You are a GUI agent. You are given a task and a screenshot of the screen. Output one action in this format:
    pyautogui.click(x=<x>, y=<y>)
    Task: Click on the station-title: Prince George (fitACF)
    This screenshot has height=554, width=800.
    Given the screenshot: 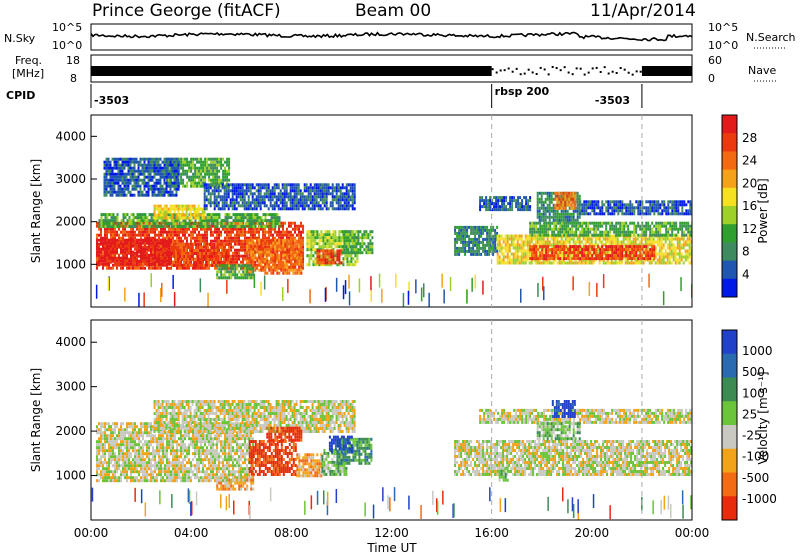 What is the action you would take?
    pyautogui.click(x=186, y=11)
    